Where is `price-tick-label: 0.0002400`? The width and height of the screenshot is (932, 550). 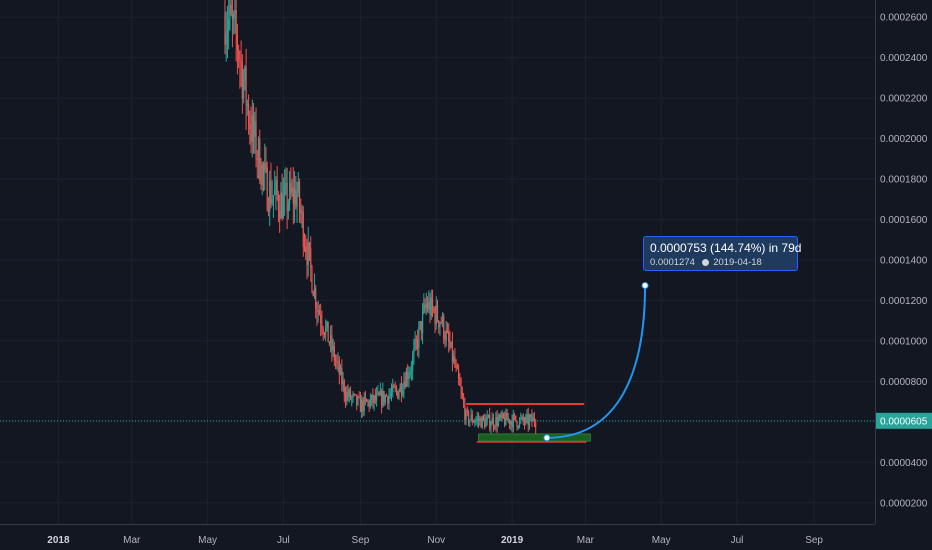
price-tick-label: 0.0002400 is located at coordinates (904, 58).